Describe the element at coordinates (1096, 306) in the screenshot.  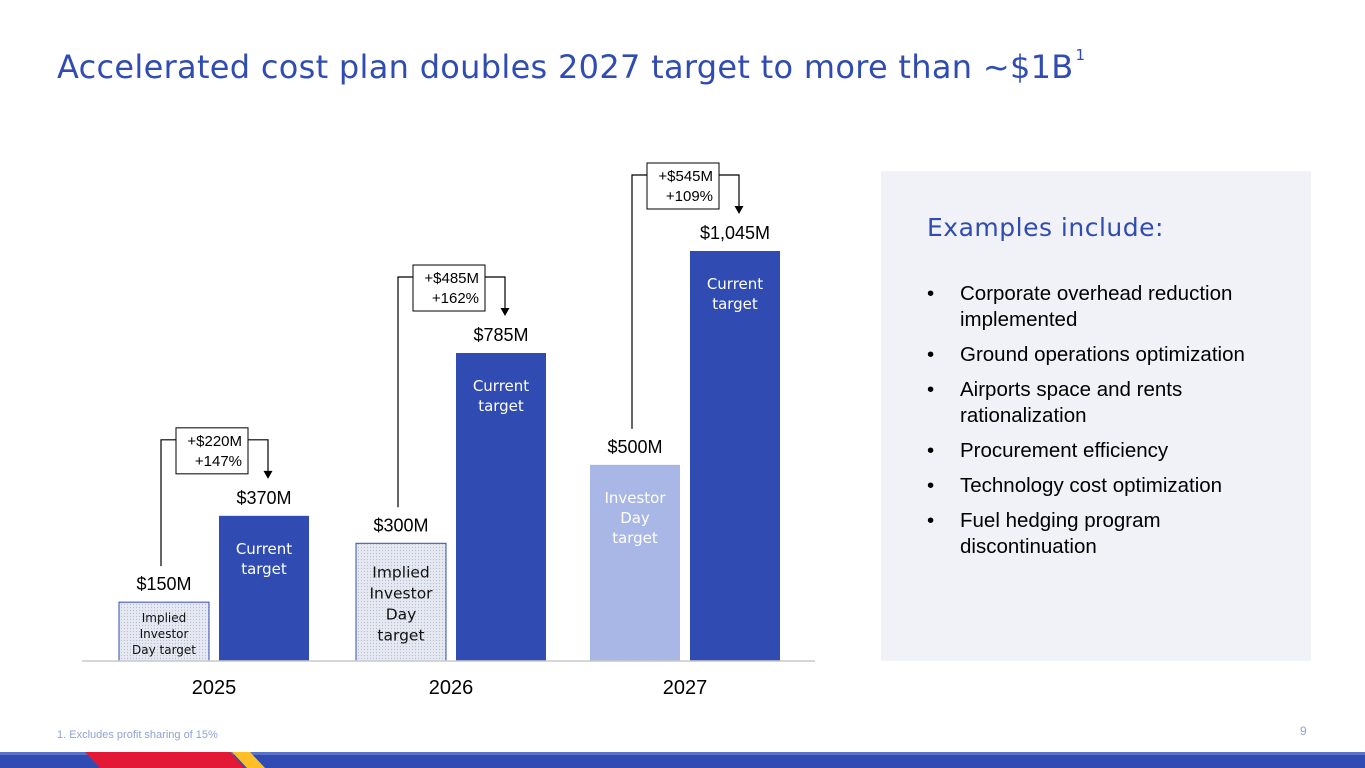
I see `examples-item-text: Corporate overhead reduction implemented` at that location.